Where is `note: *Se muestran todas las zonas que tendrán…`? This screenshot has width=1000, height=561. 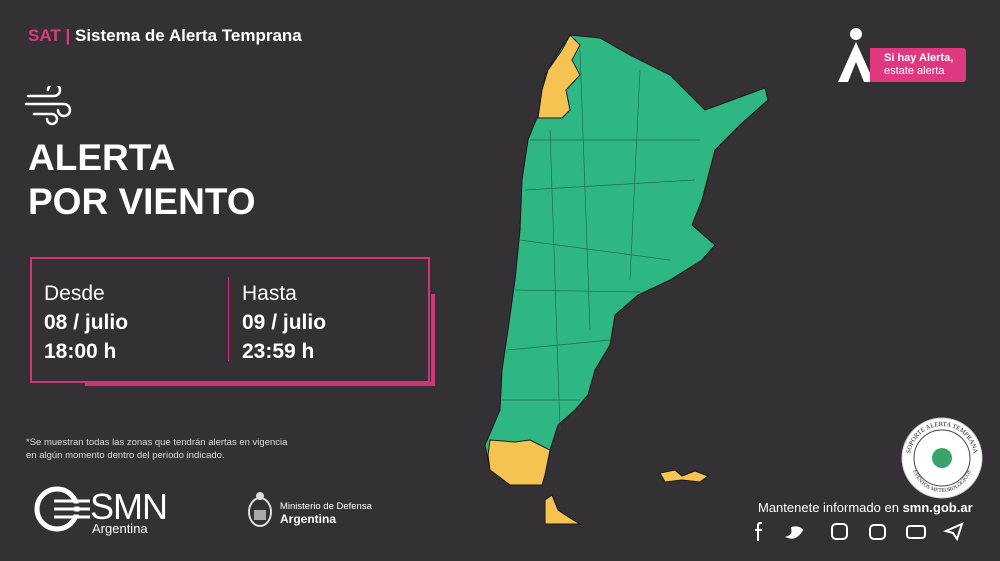
note: *Se muestran todas las zonas que tendrán… is located at coordinates (157, 449).